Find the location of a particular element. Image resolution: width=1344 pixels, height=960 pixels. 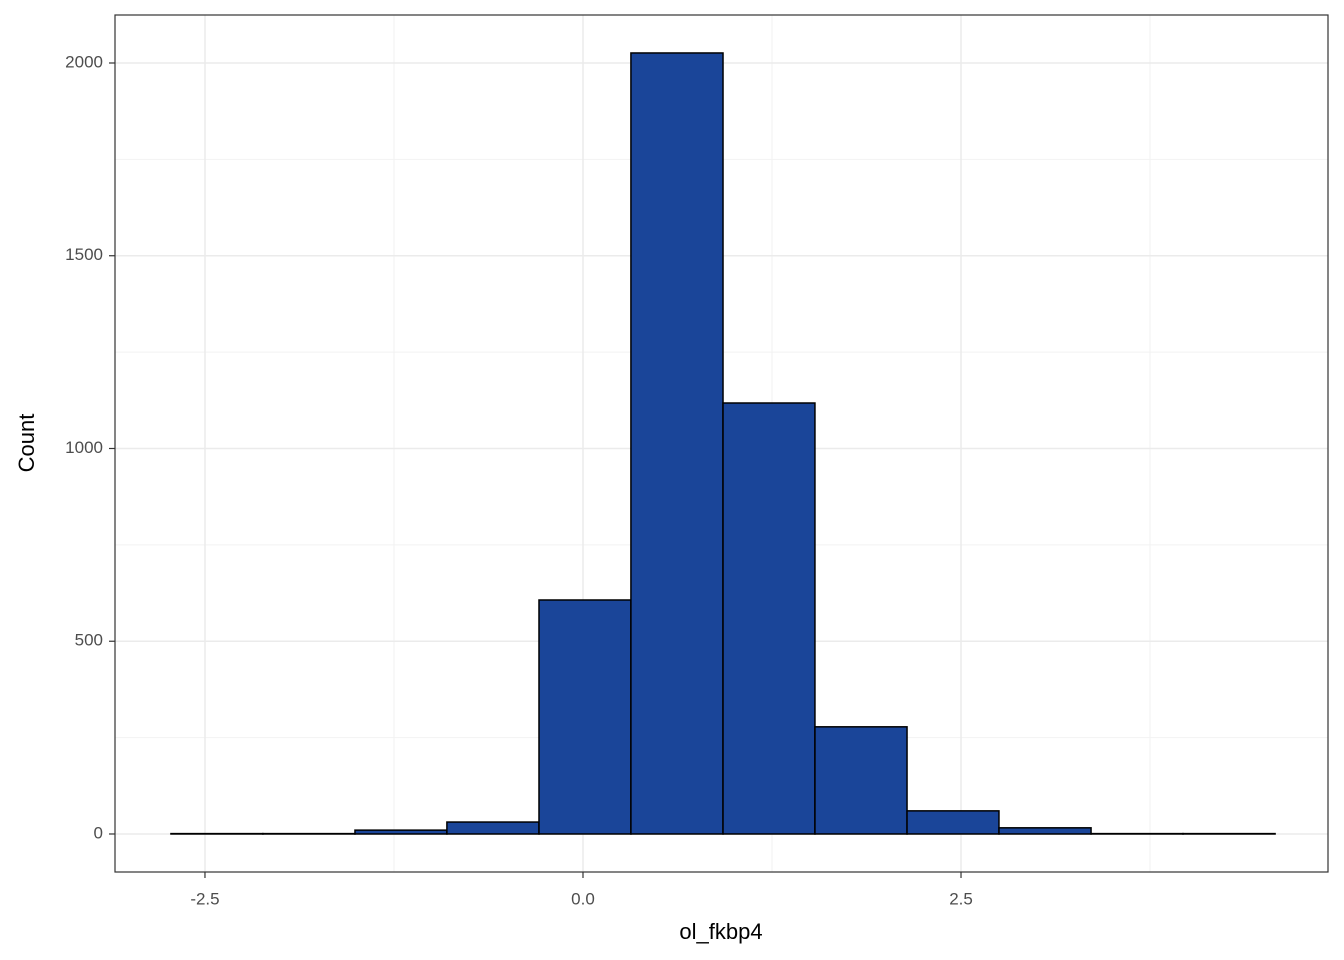

x-axis-title: ol_fkbp4 is located at coordinates (720, 931).